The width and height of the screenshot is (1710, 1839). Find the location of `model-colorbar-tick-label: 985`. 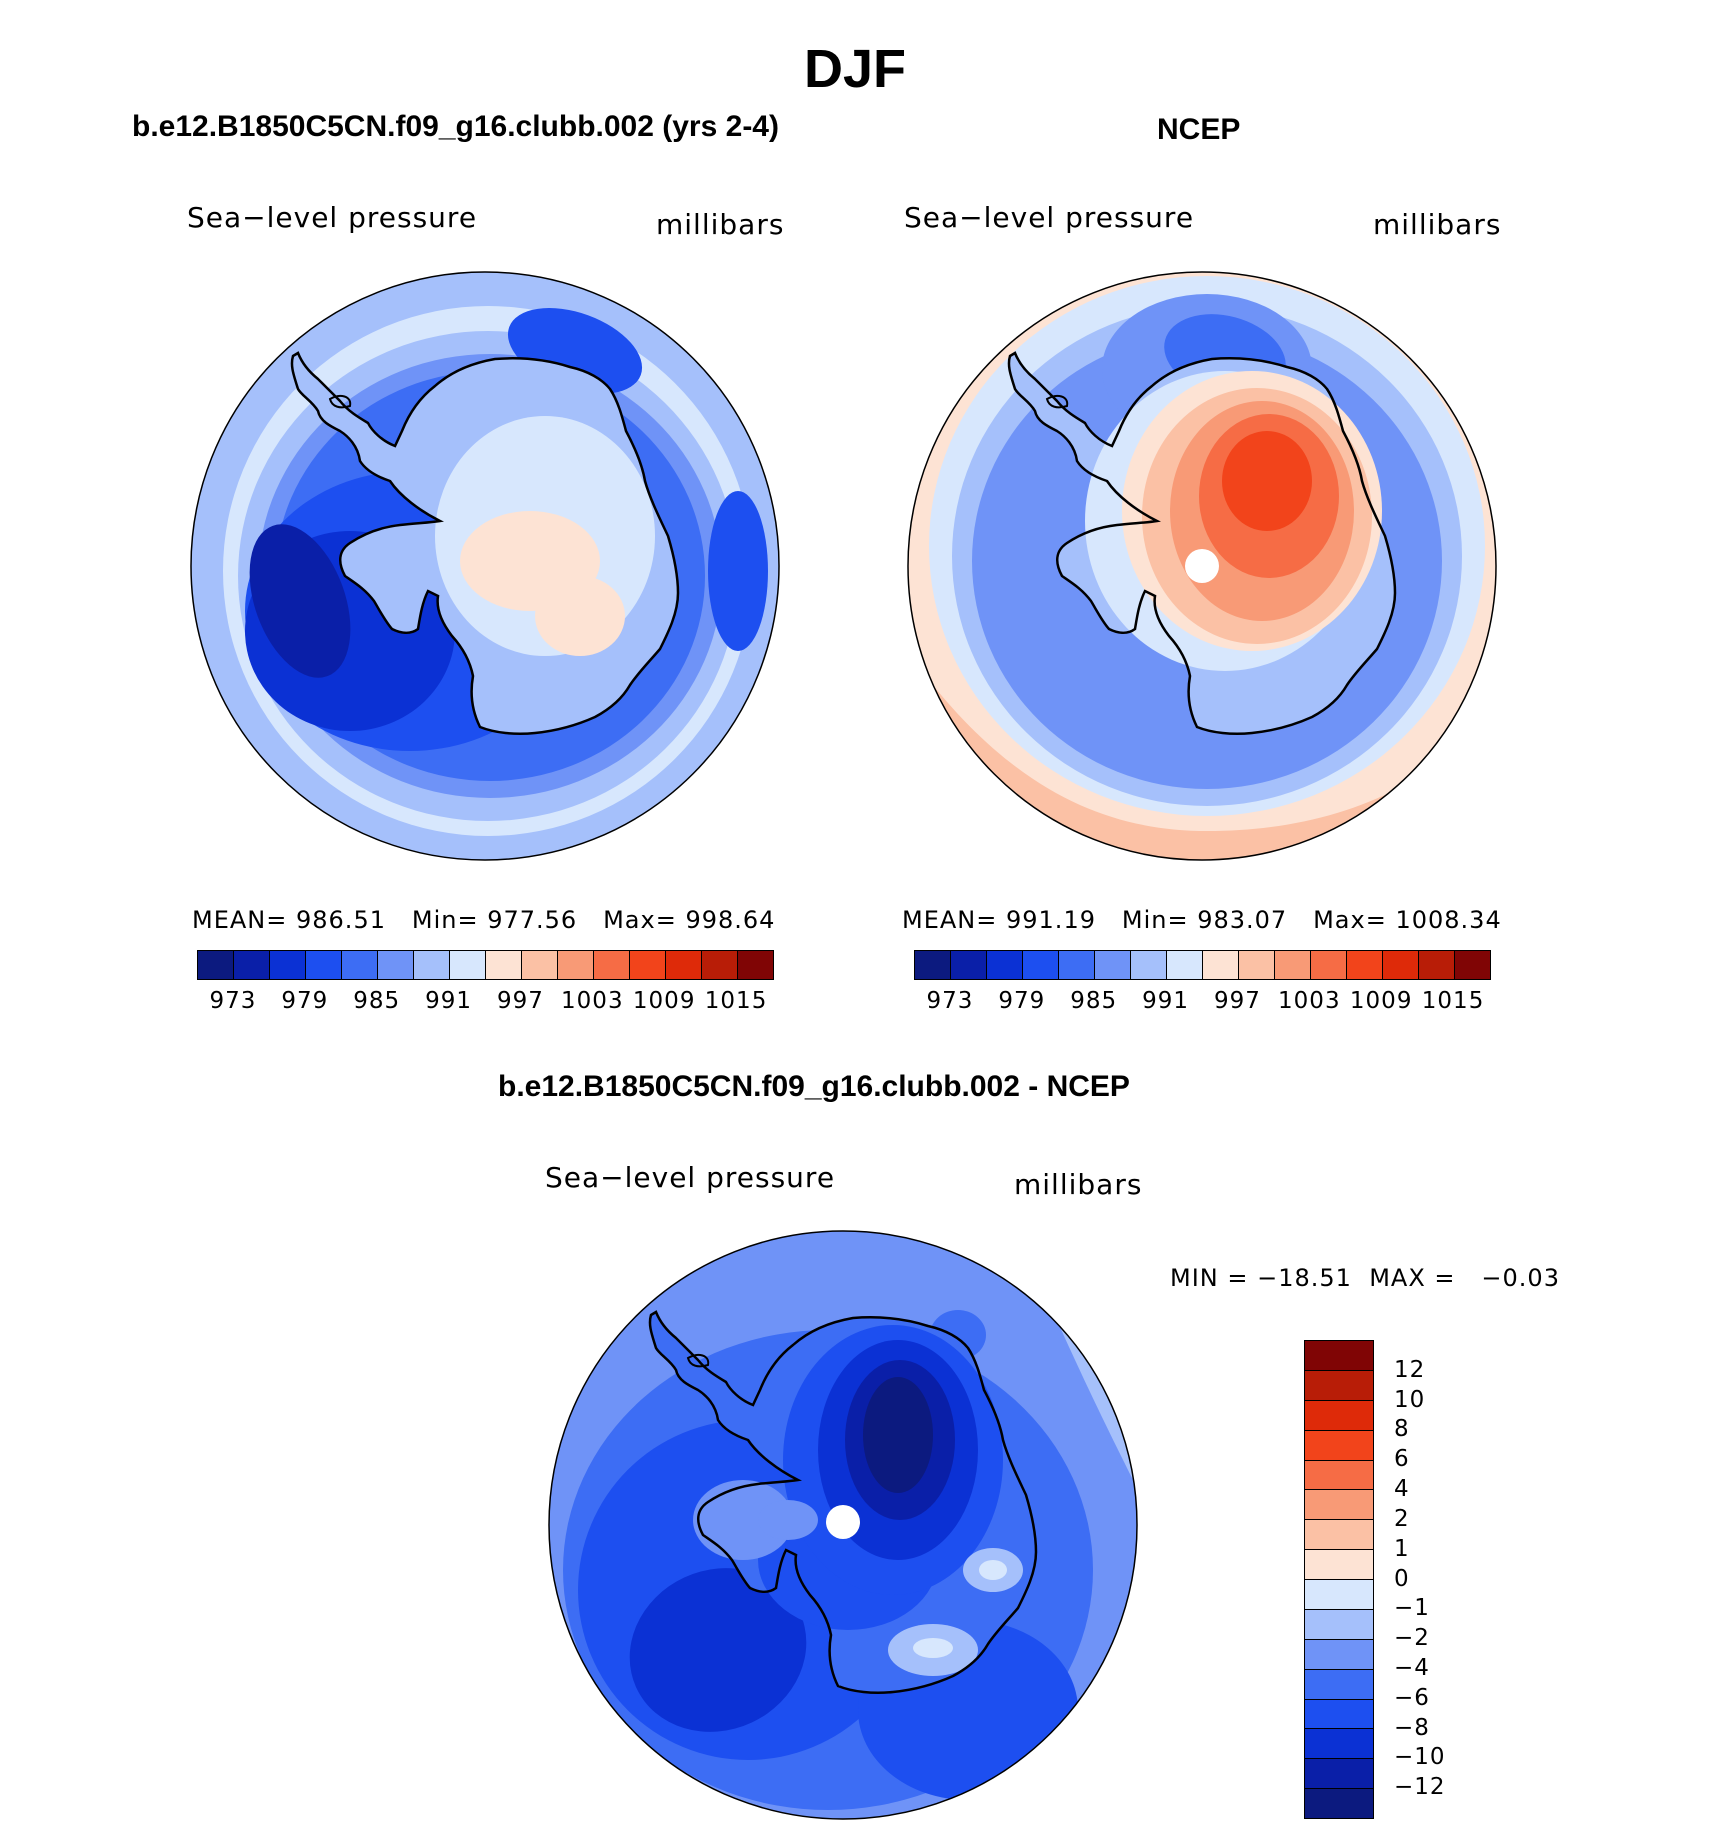

model-colorbar-tick-label: 985 is located at coordinates (377, 1001).